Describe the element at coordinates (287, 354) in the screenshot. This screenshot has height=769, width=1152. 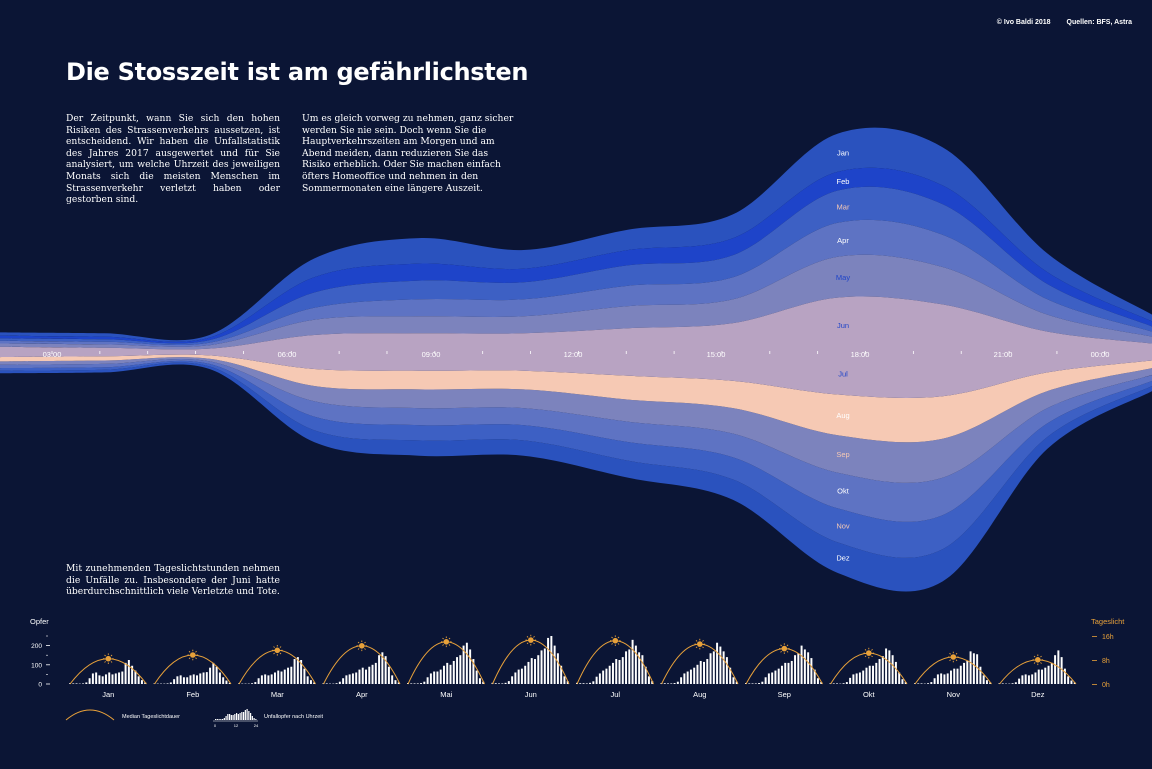
I see `time-tick-label: 06:00` at that location.